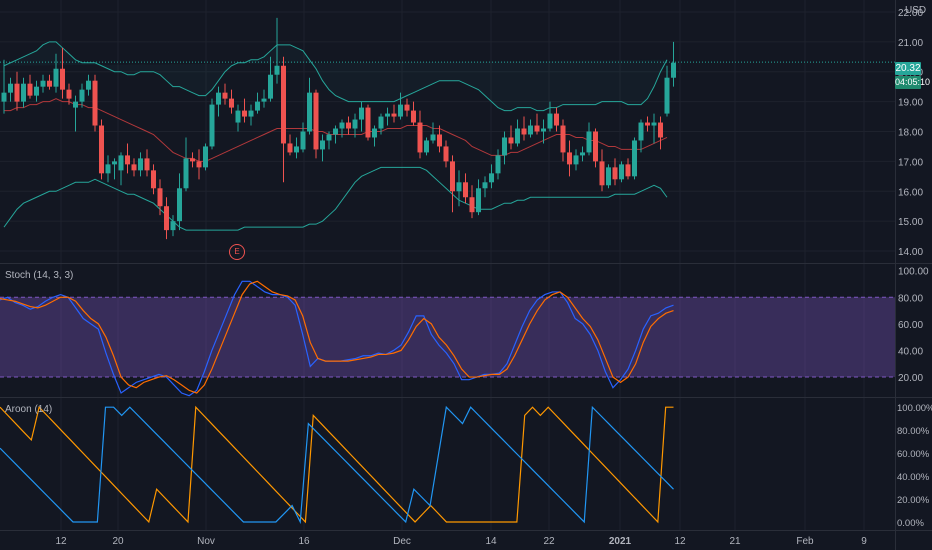 Image resolution: width=932 pixels, height=550 pixels. Describe the element at coordinates (910, 351) in the screenshot. I see `stoch-tick-label: 40.00` at that location.